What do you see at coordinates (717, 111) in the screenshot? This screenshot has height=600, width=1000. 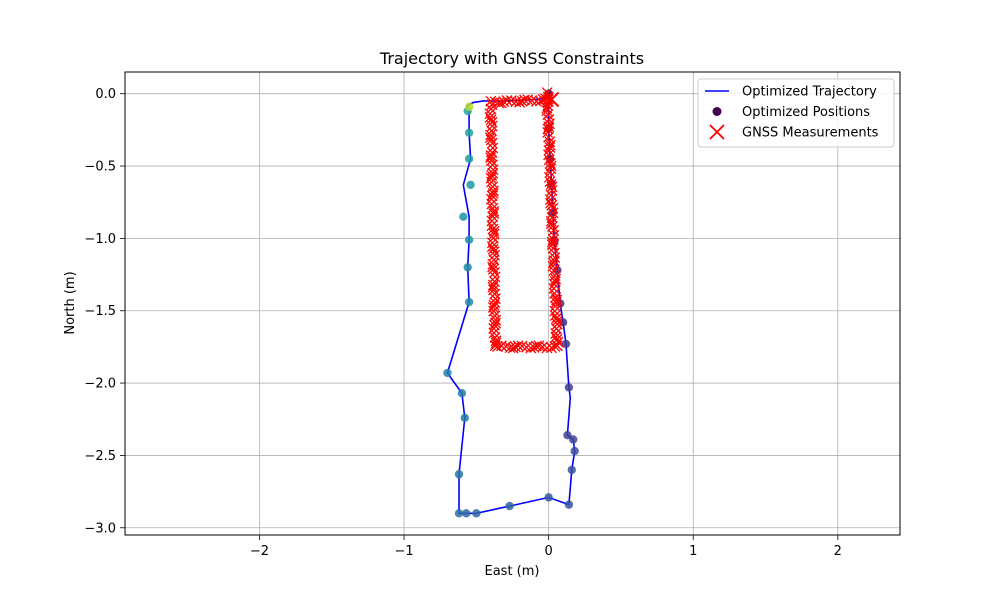 I see `legend-point-swatch` at bounding box center [717, 111].